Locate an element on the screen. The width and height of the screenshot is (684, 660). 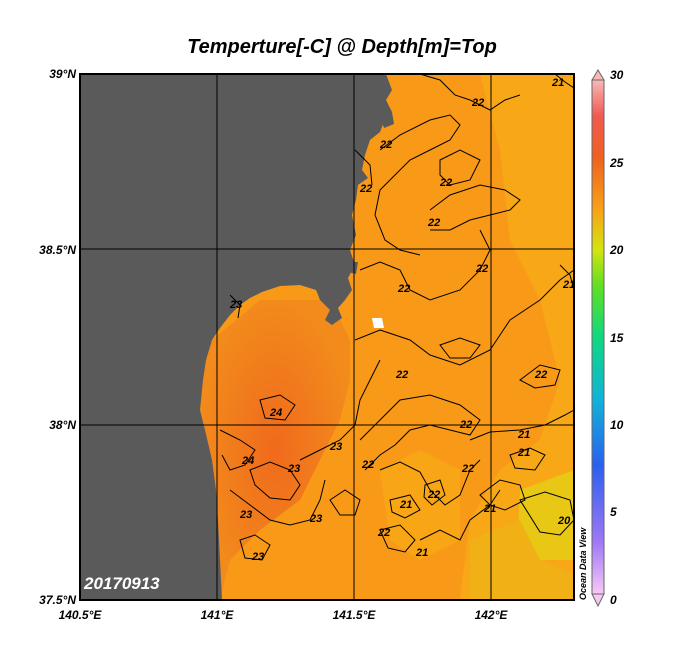
colorbar-tick-label: 25 is located at coordinates (617, 163).